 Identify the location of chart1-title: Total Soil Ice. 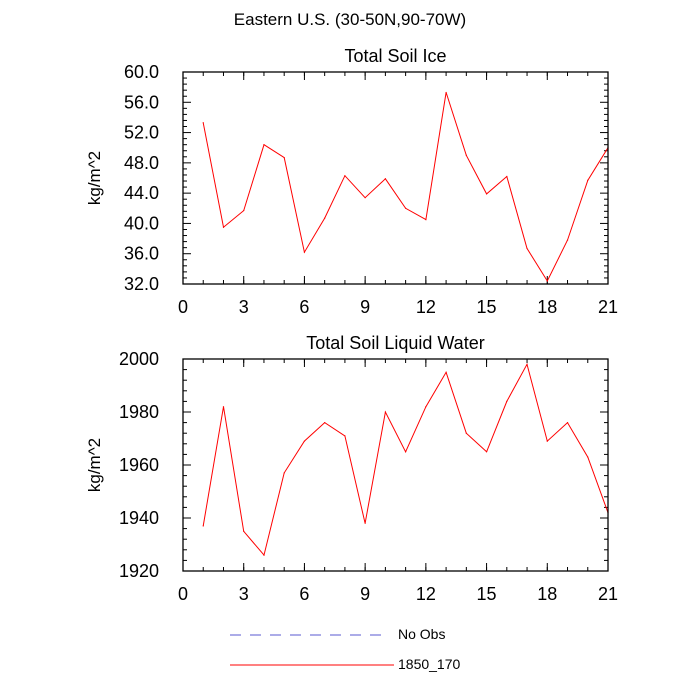
(395, 56).